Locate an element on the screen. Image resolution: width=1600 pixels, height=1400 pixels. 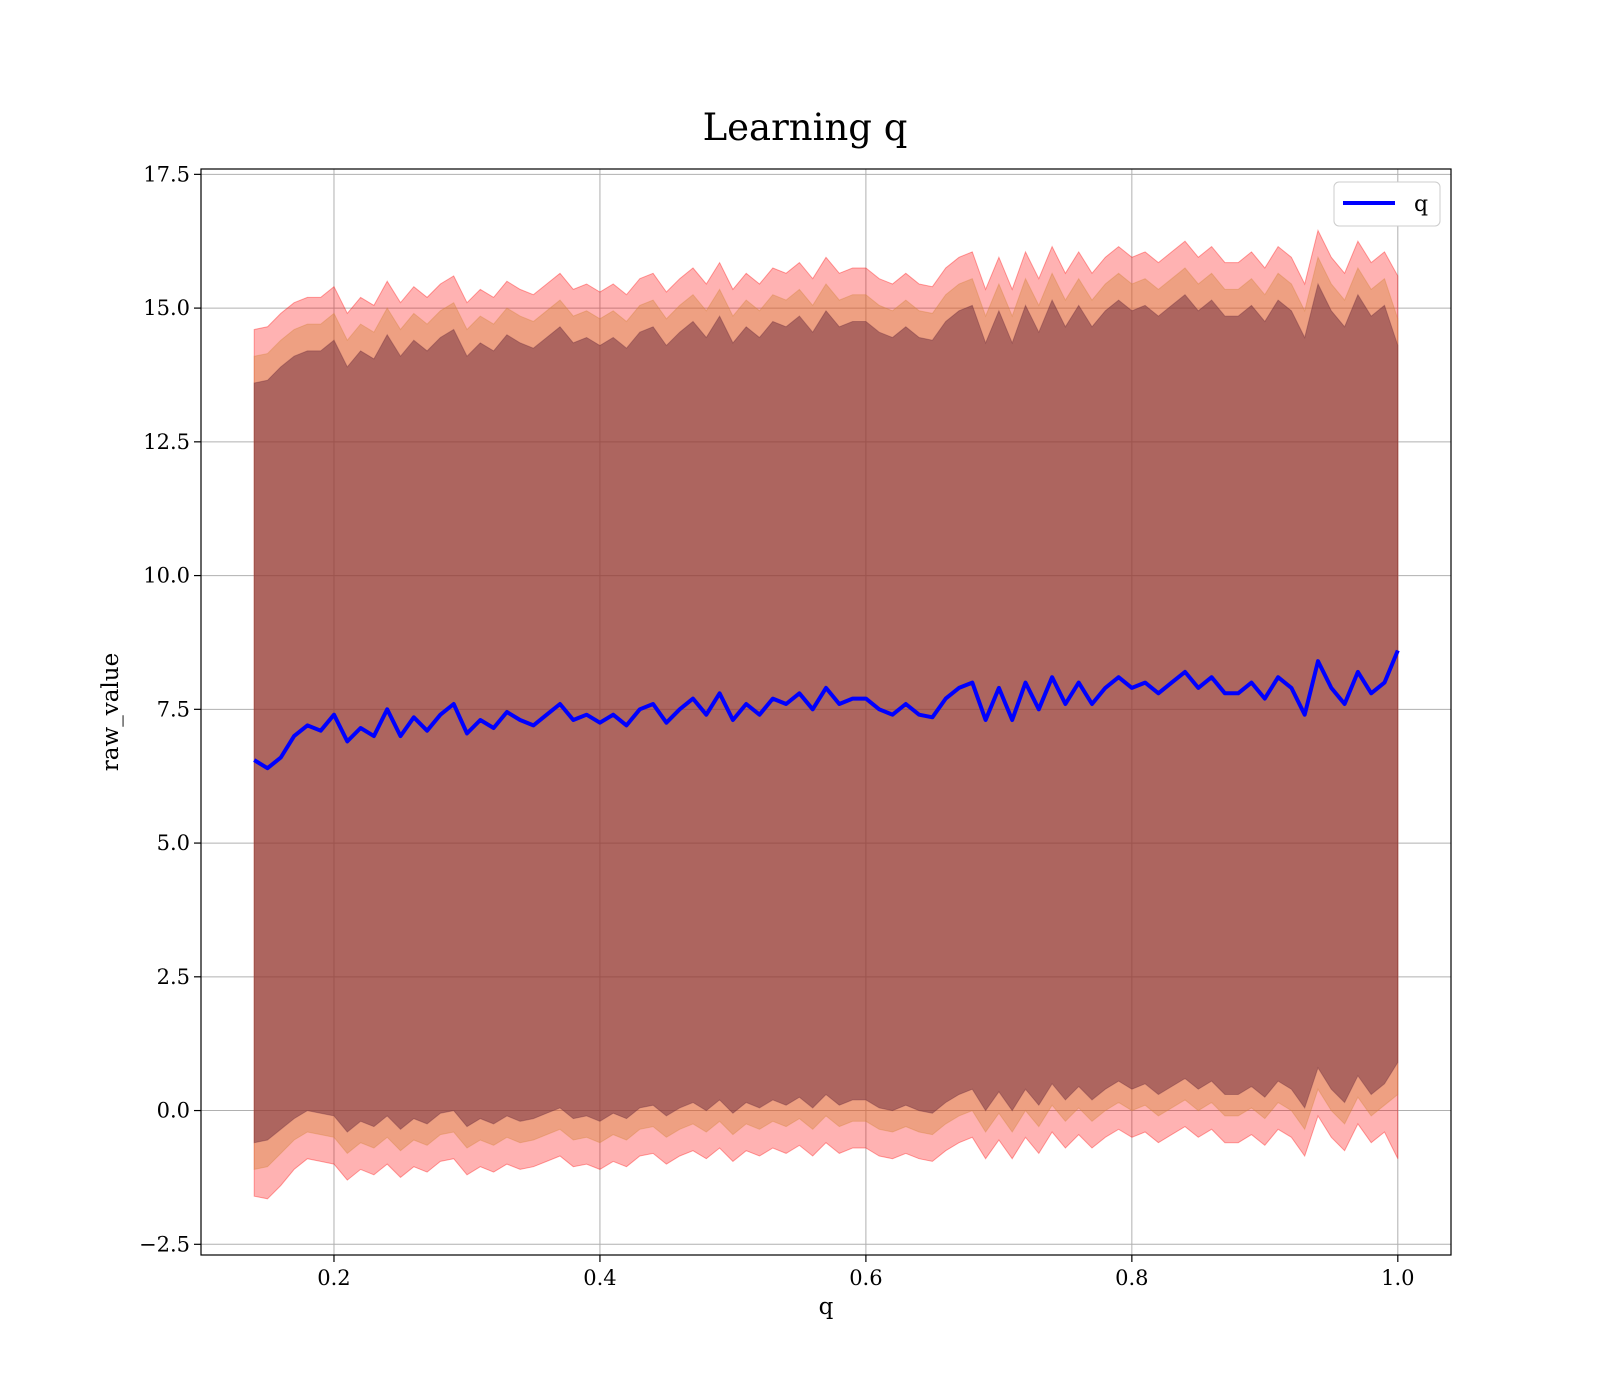
chart-title: Learning q is located at coordinates (805, 127).